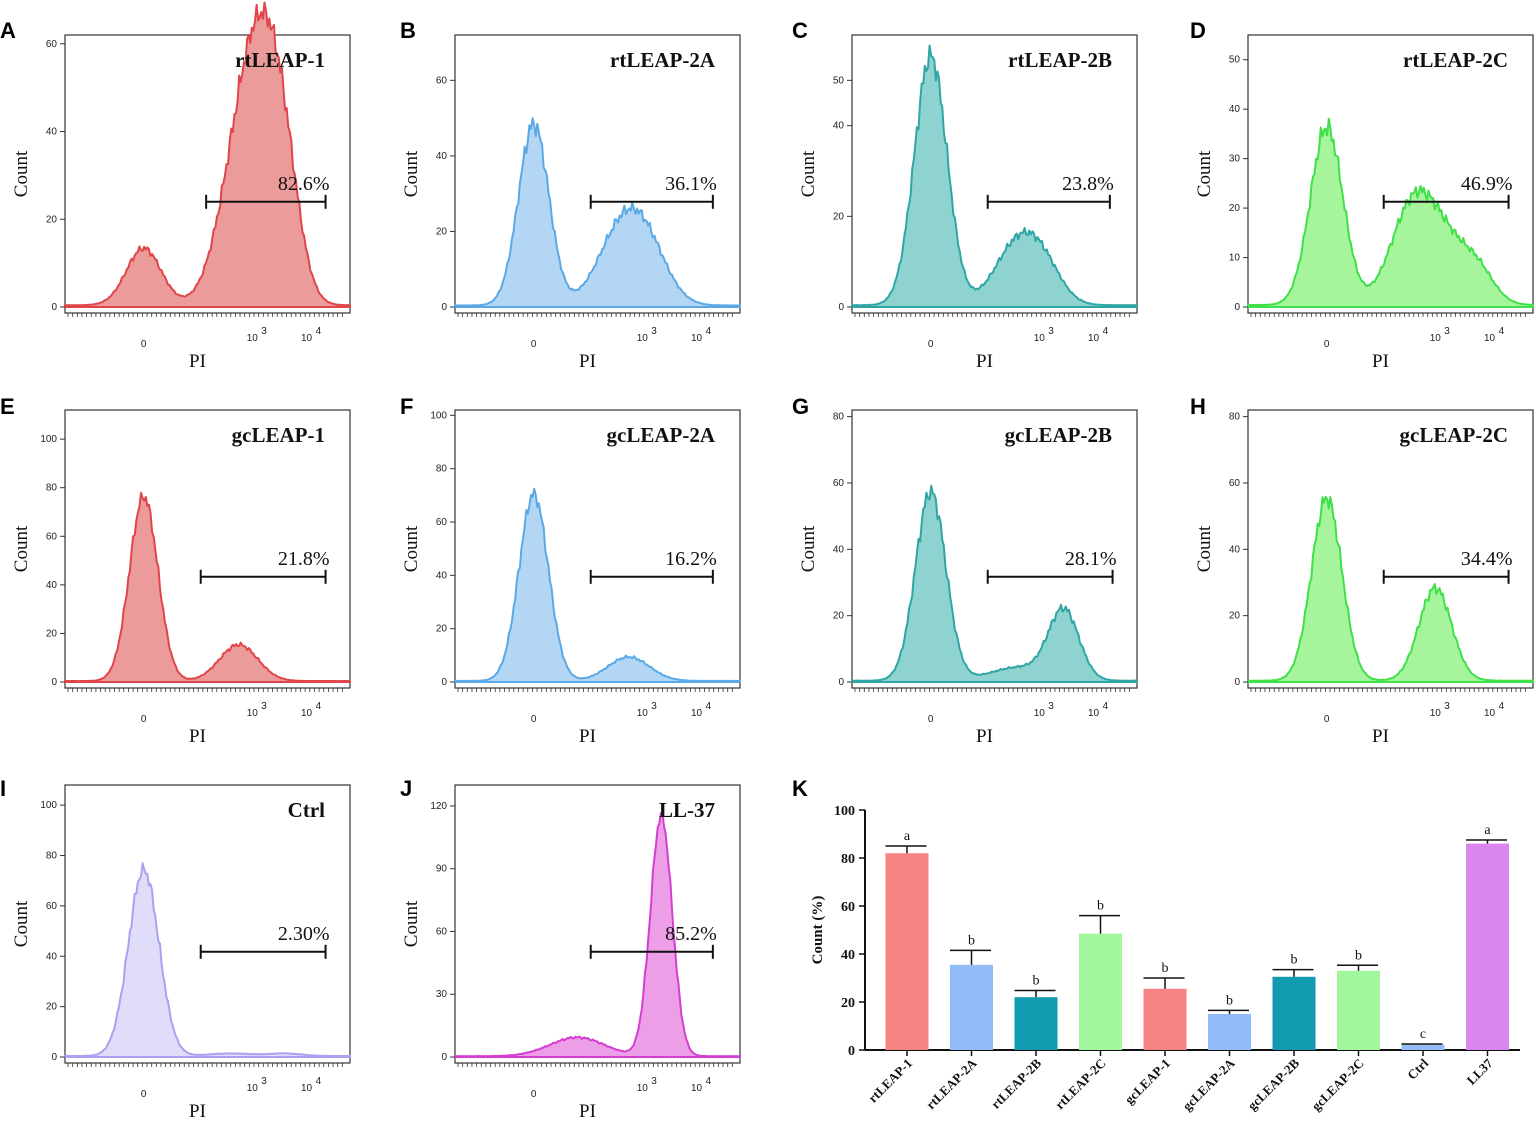 The image size is (1536, 1140). I want to click on y-tick-label: 50, so click(1235, 60).